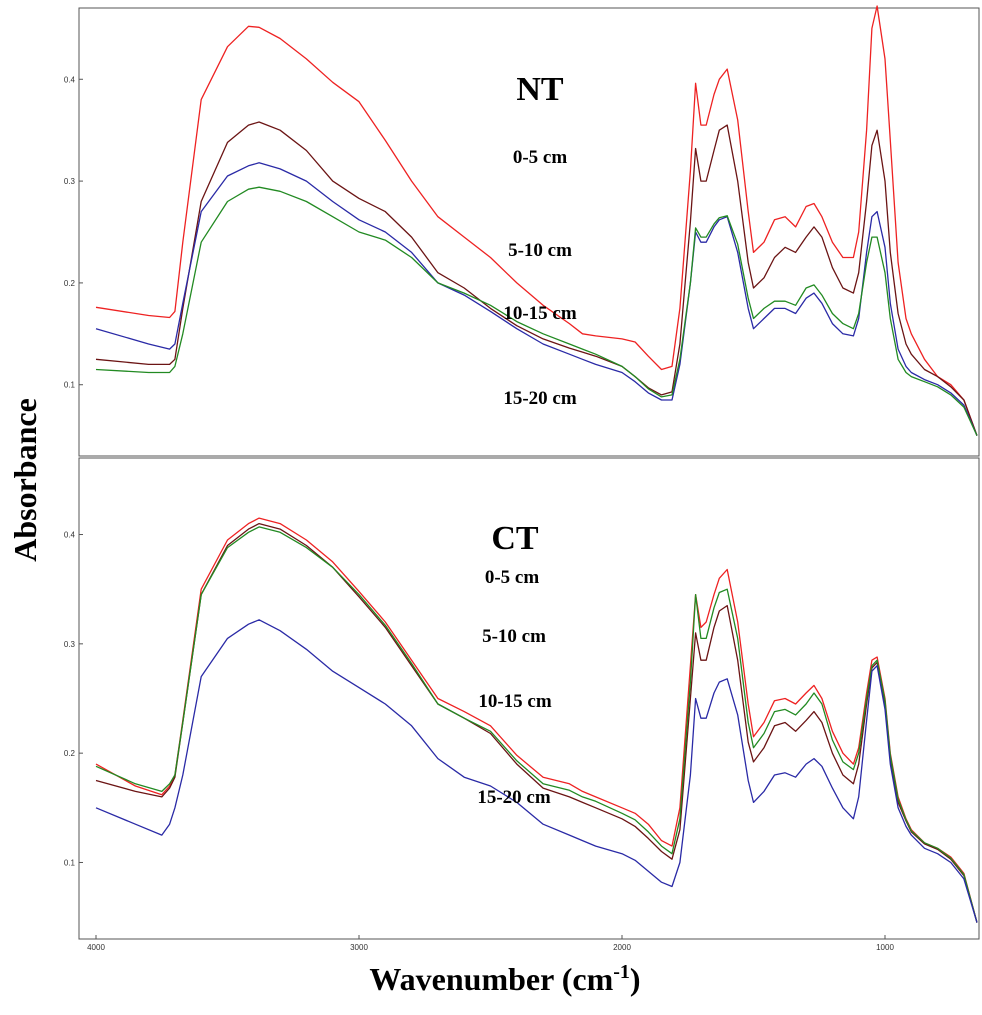 The width and height of the screenshot is (982, 1015). I want to click on x-axis-title-close: ), so click(635, 979).